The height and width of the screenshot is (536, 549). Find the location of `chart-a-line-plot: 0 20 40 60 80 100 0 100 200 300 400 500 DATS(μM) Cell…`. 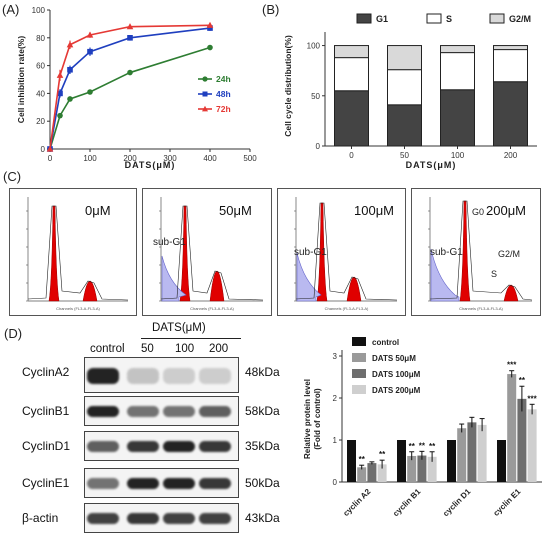

chart-a-line-plot: 0 20 40 60 80 100 0 100 200 300 400 500 DATS(μM) Cell… is located at coordinates (136, 88).